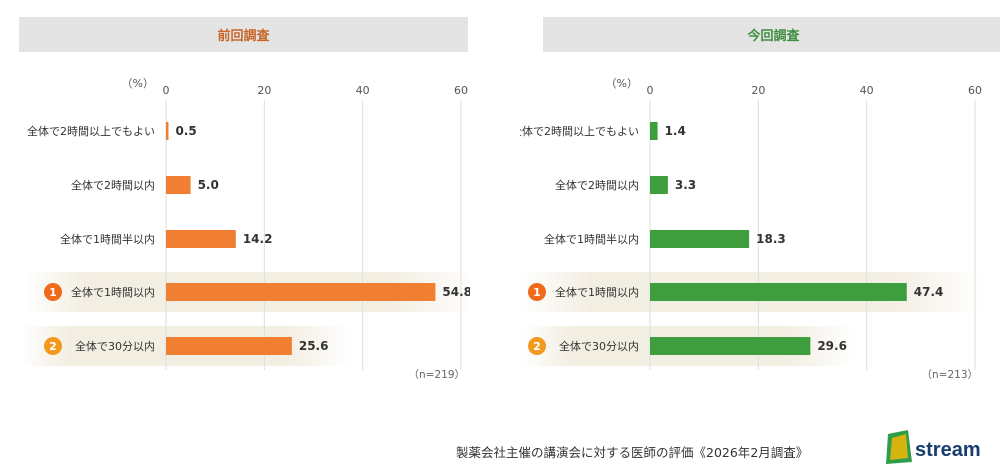  I want to click on bar-value-label: 18.3, so click(771, 239).